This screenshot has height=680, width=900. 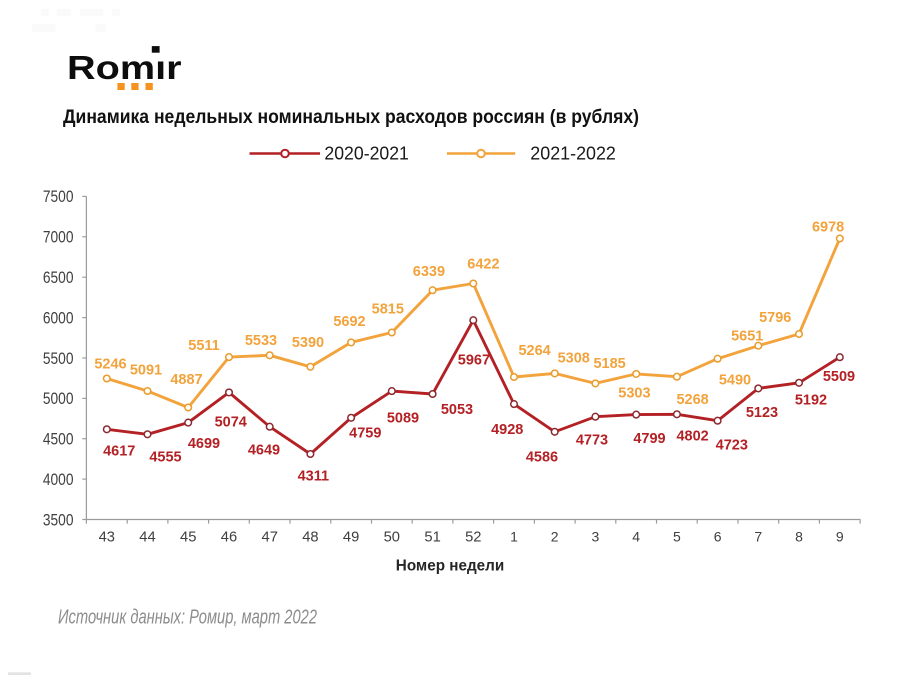 I want to click on svg-text: 4723, so click(x=732, y=446).